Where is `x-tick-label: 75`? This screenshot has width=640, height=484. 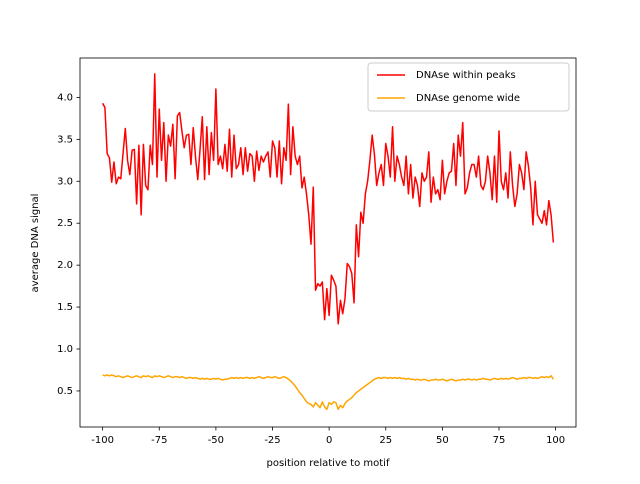 x-tick-label: 75 is located at coordinates (499, 440).